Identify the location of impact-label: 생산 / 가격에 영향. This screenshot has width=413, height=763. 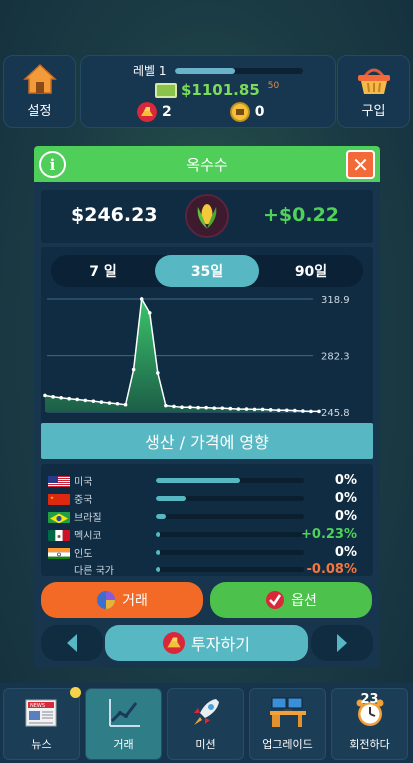
(207, 442).